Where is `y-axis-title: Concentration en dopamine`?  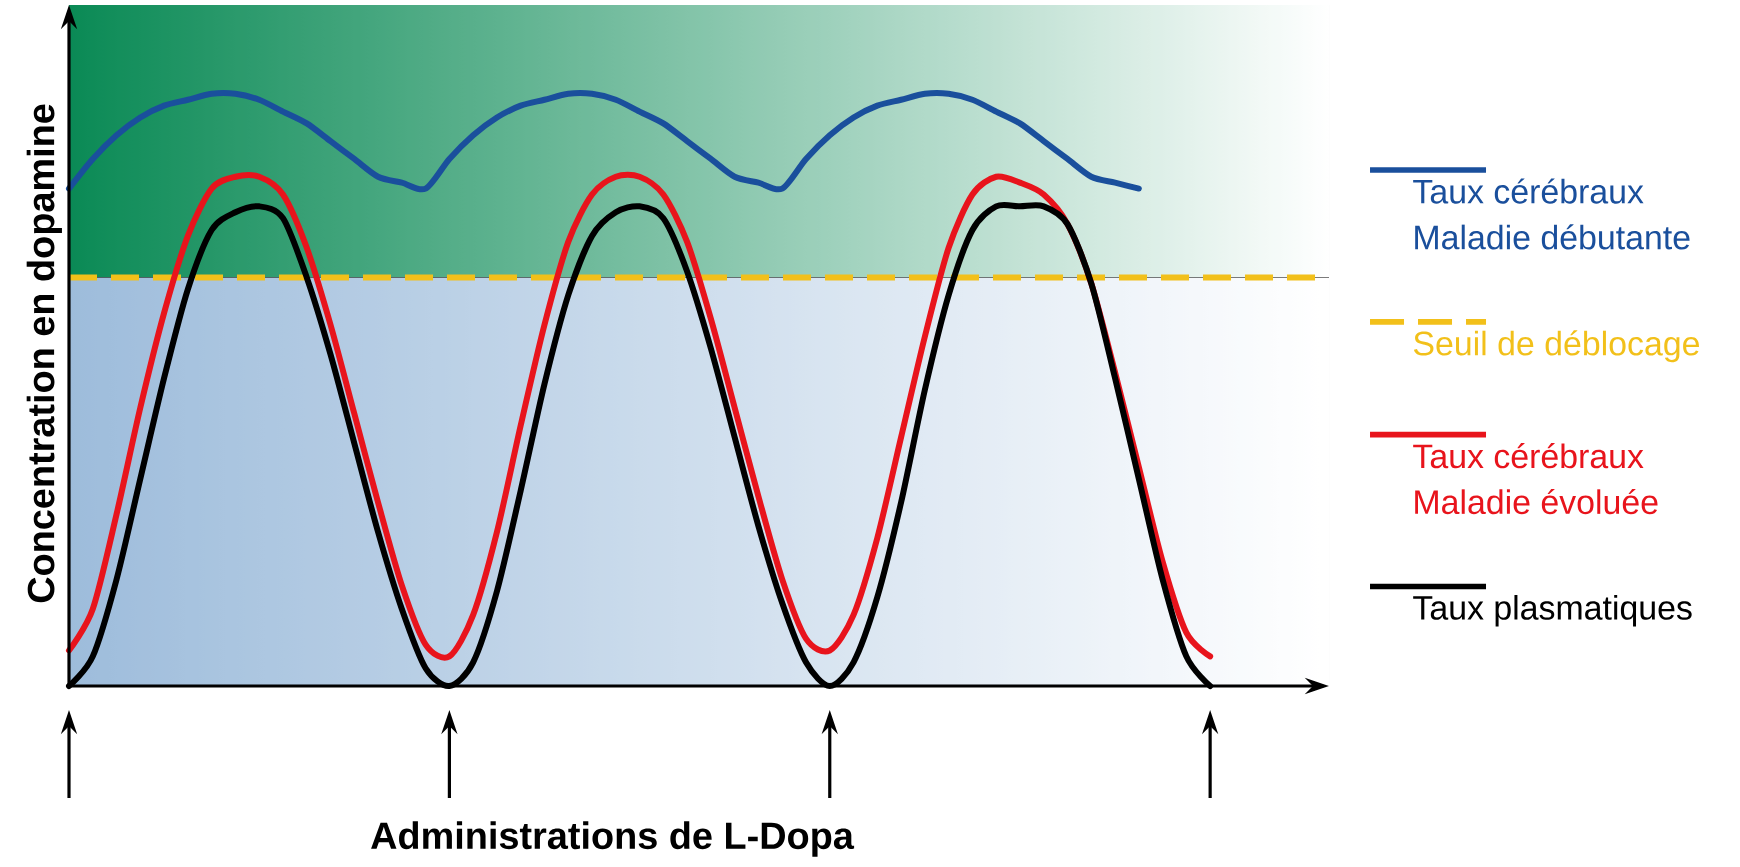
y-axis-title: Concentration en dopamine is located at coordinates (44, 353).